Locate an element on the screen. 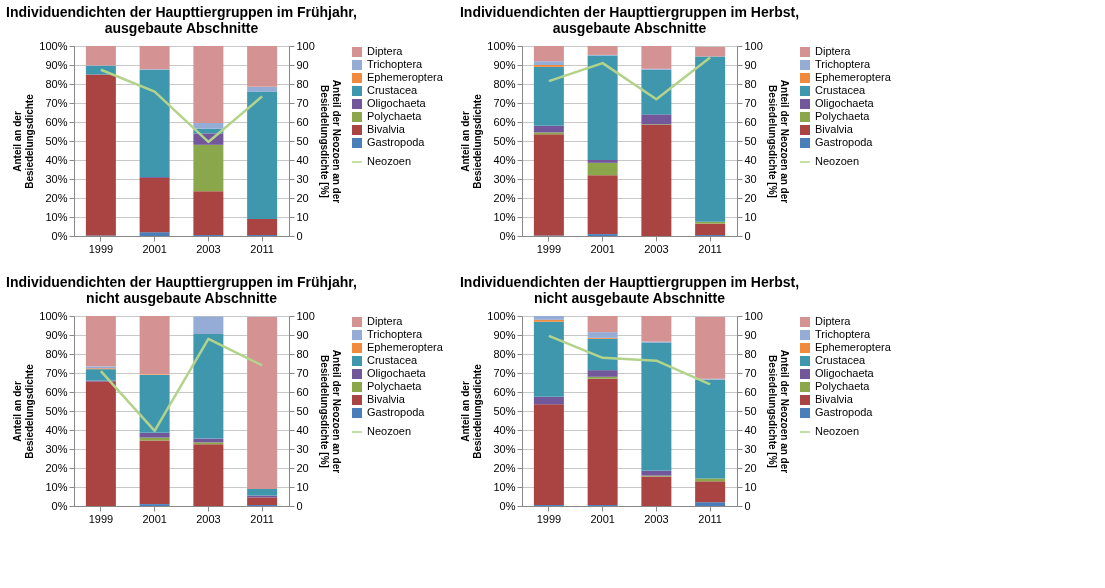  y-tick-label: 70% is located at coordinates (504, 102).